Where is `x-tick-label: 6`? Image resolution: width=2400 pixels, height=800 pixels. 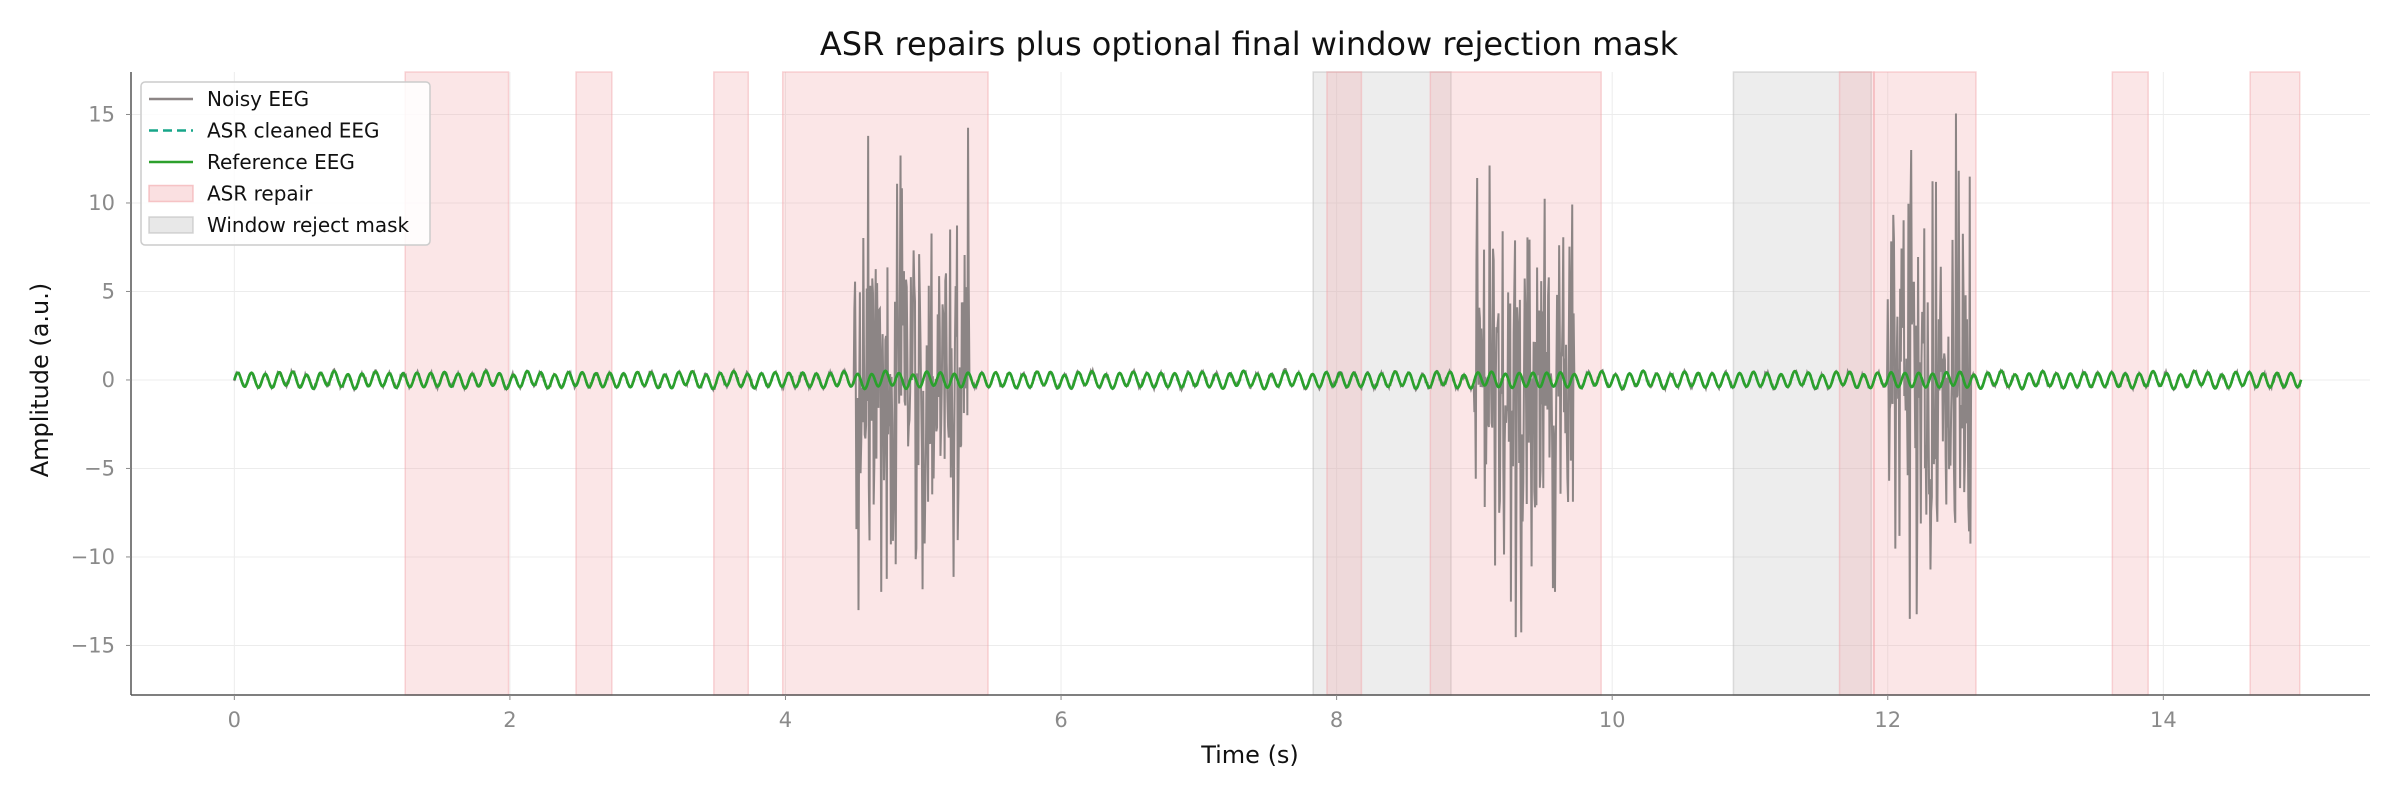 x-tick-label: 6 is located at coordinates (1060, 720).